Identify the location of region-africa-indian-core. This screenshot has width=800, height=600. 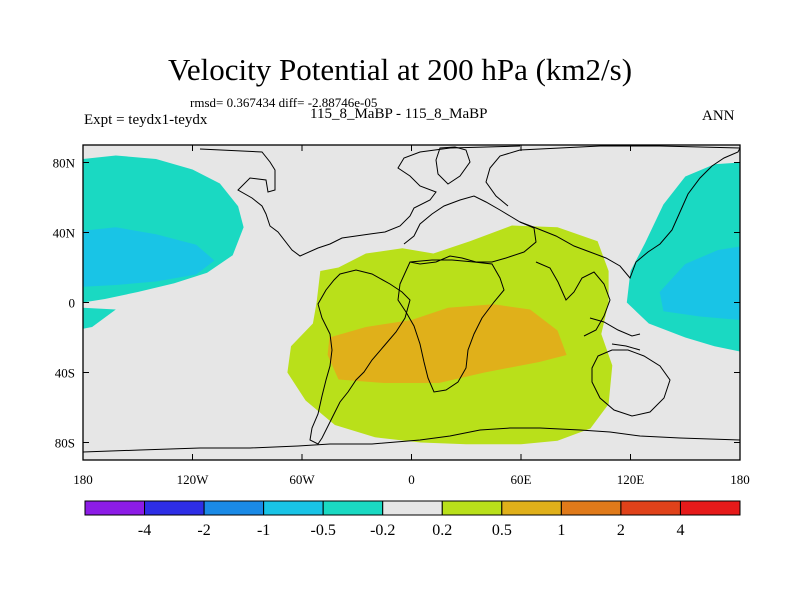
(447, 343).